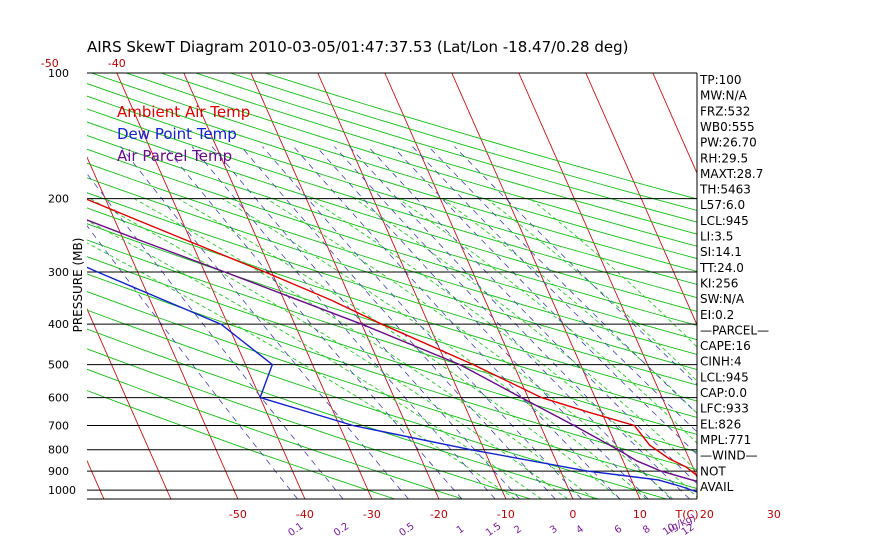  I want to click on index-entry: SI:14.1, so click(721, 252).